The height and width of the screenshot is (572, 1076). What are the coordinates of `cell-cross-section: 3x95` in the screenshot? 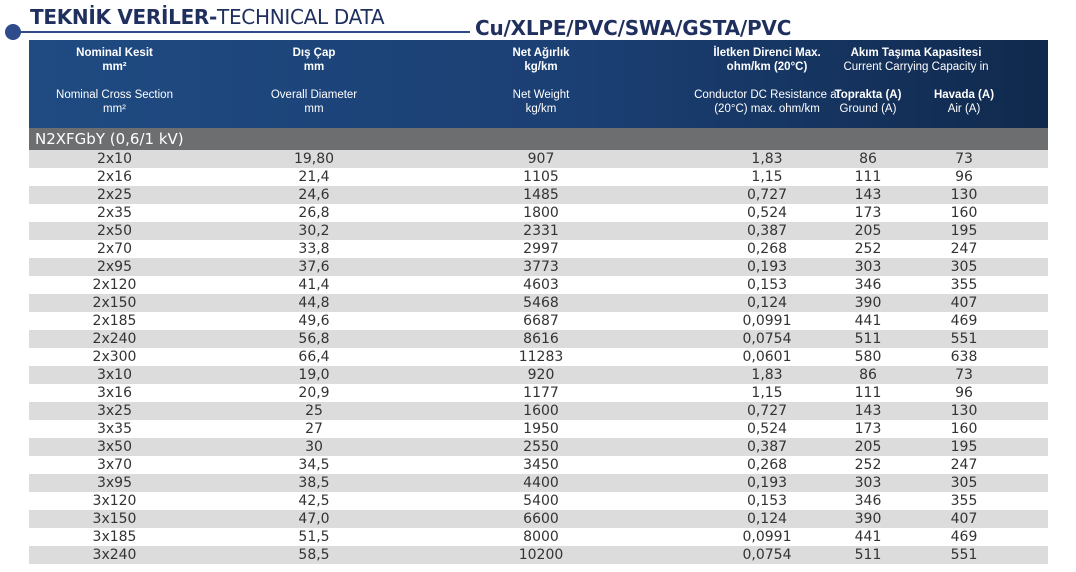 It's located at (114, 483).